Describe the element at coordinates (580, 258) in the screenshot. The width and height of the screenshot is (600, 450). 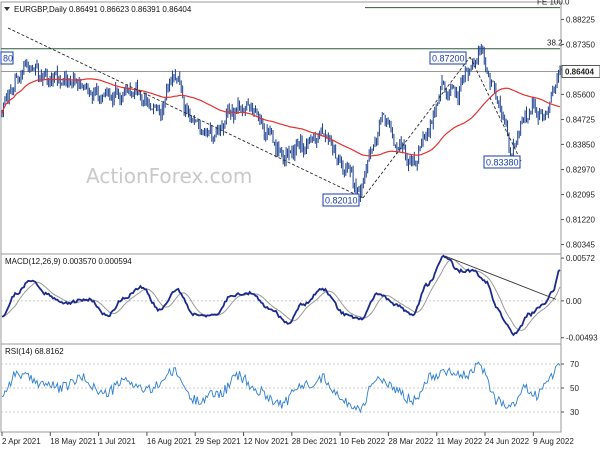
I see `macd-y-tick-label: 0.00572` at that location.